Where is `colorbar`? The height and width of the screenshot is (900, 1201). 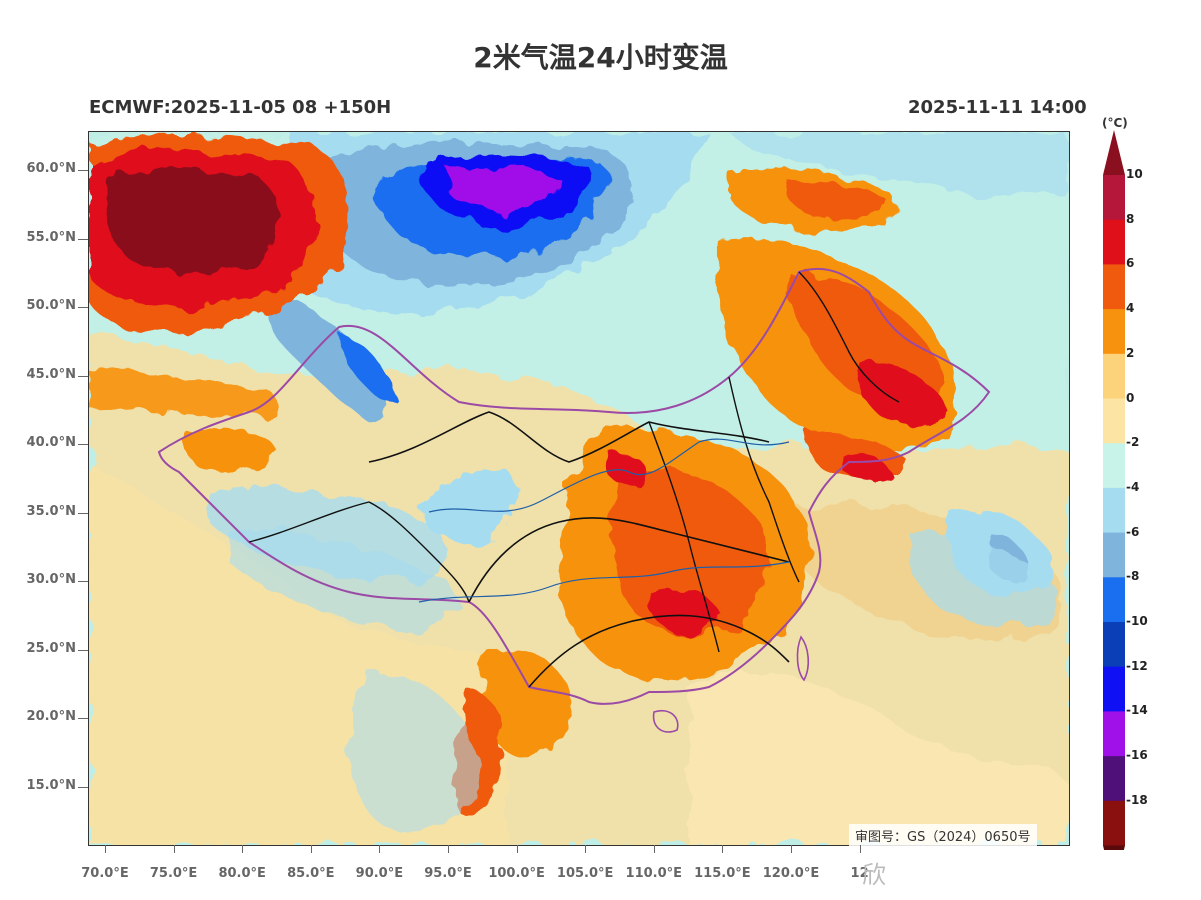
colorbar is located at coordinates (1114, 490).